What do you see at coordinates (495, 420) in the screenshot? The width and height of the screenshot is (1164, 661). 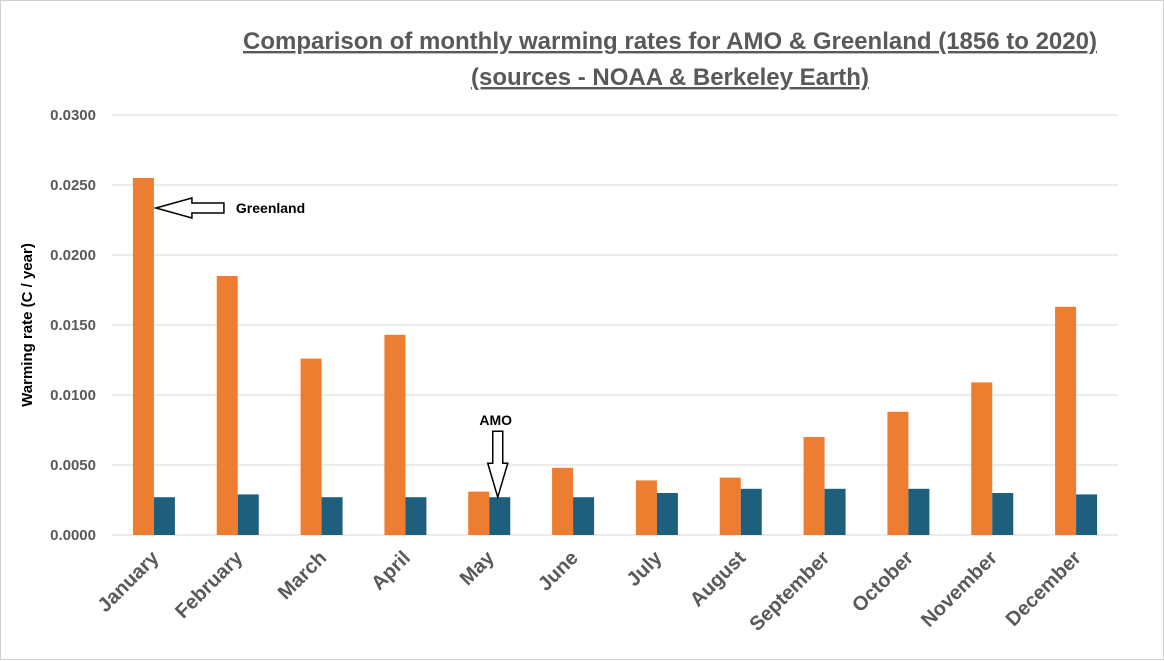 I see `amo-annotation: AMO` at bounding box center [495, 420].